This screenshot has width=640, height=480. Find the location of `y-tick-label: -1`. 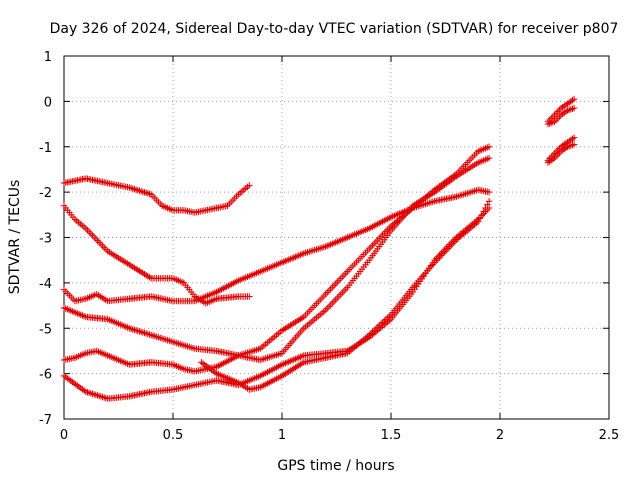

y-tick-label: -1 is located at coordinates (45, 148).